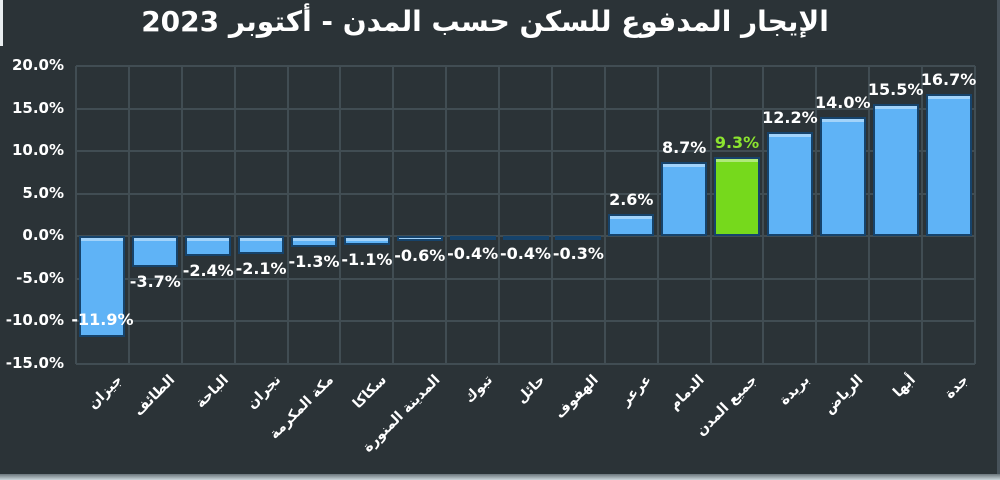 This screenshot has width=1000, height=480. Describe the element at coordinates (155, 396) in the screenshot. I see `x-axis-city-label: الطائف` at that location.